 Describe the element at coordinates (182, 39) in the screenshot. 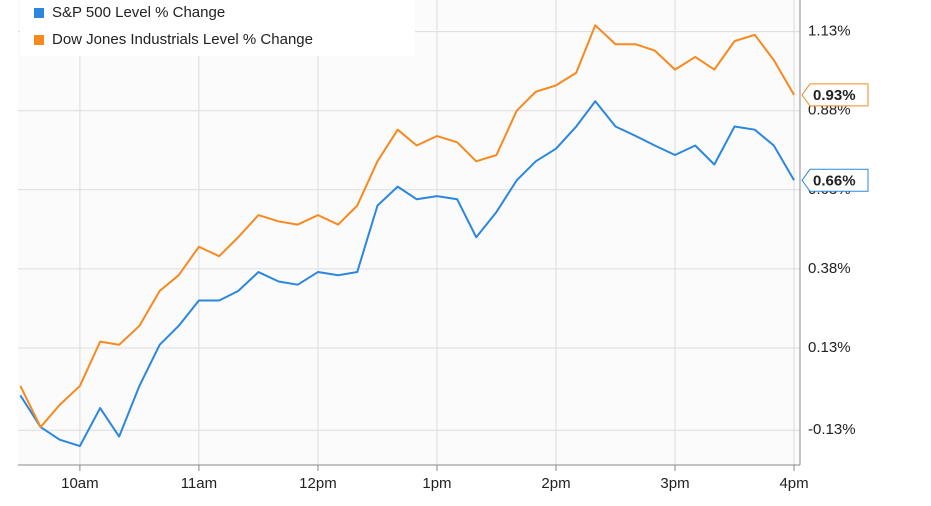

I see `legend-label: Dow Jones Industrials Level % Change` at that location.